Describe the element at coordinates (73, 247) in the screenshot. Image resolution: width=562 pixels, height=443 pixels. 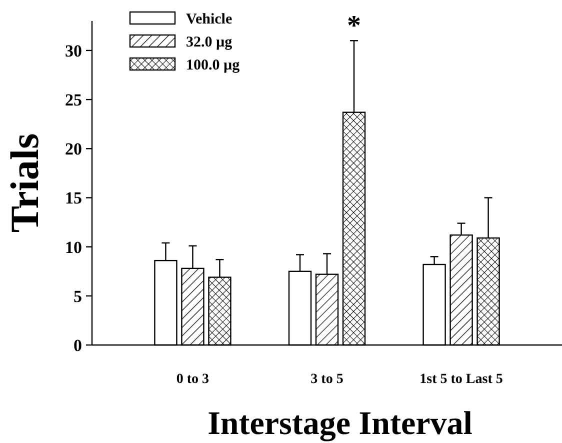
I see `y-tick-label: 10` at that location.